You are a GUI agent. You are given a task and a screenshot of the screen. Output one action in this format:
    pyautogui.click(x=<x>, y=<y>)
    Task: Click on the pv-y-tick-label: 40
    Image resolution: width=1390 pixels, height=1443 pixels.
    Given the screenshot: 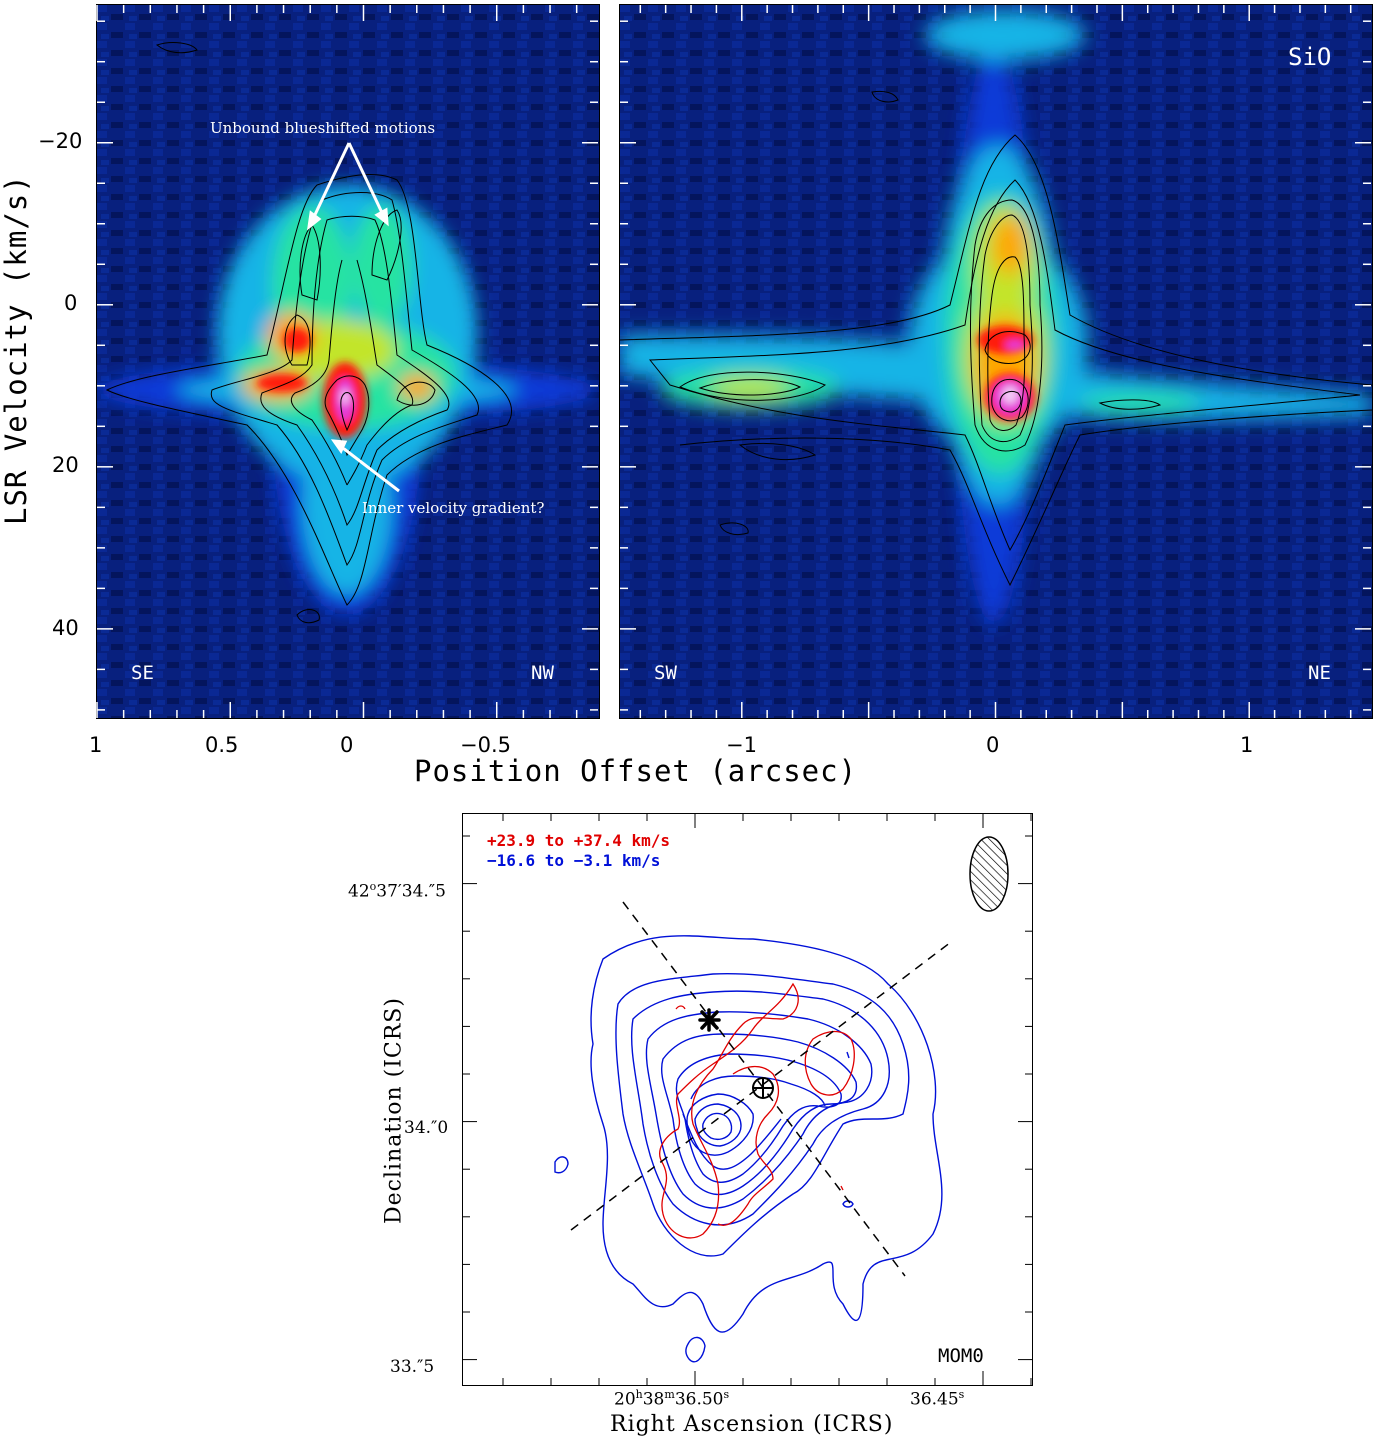 What is the action you would take?
    pyautogui.click(x=65, y=628)
    